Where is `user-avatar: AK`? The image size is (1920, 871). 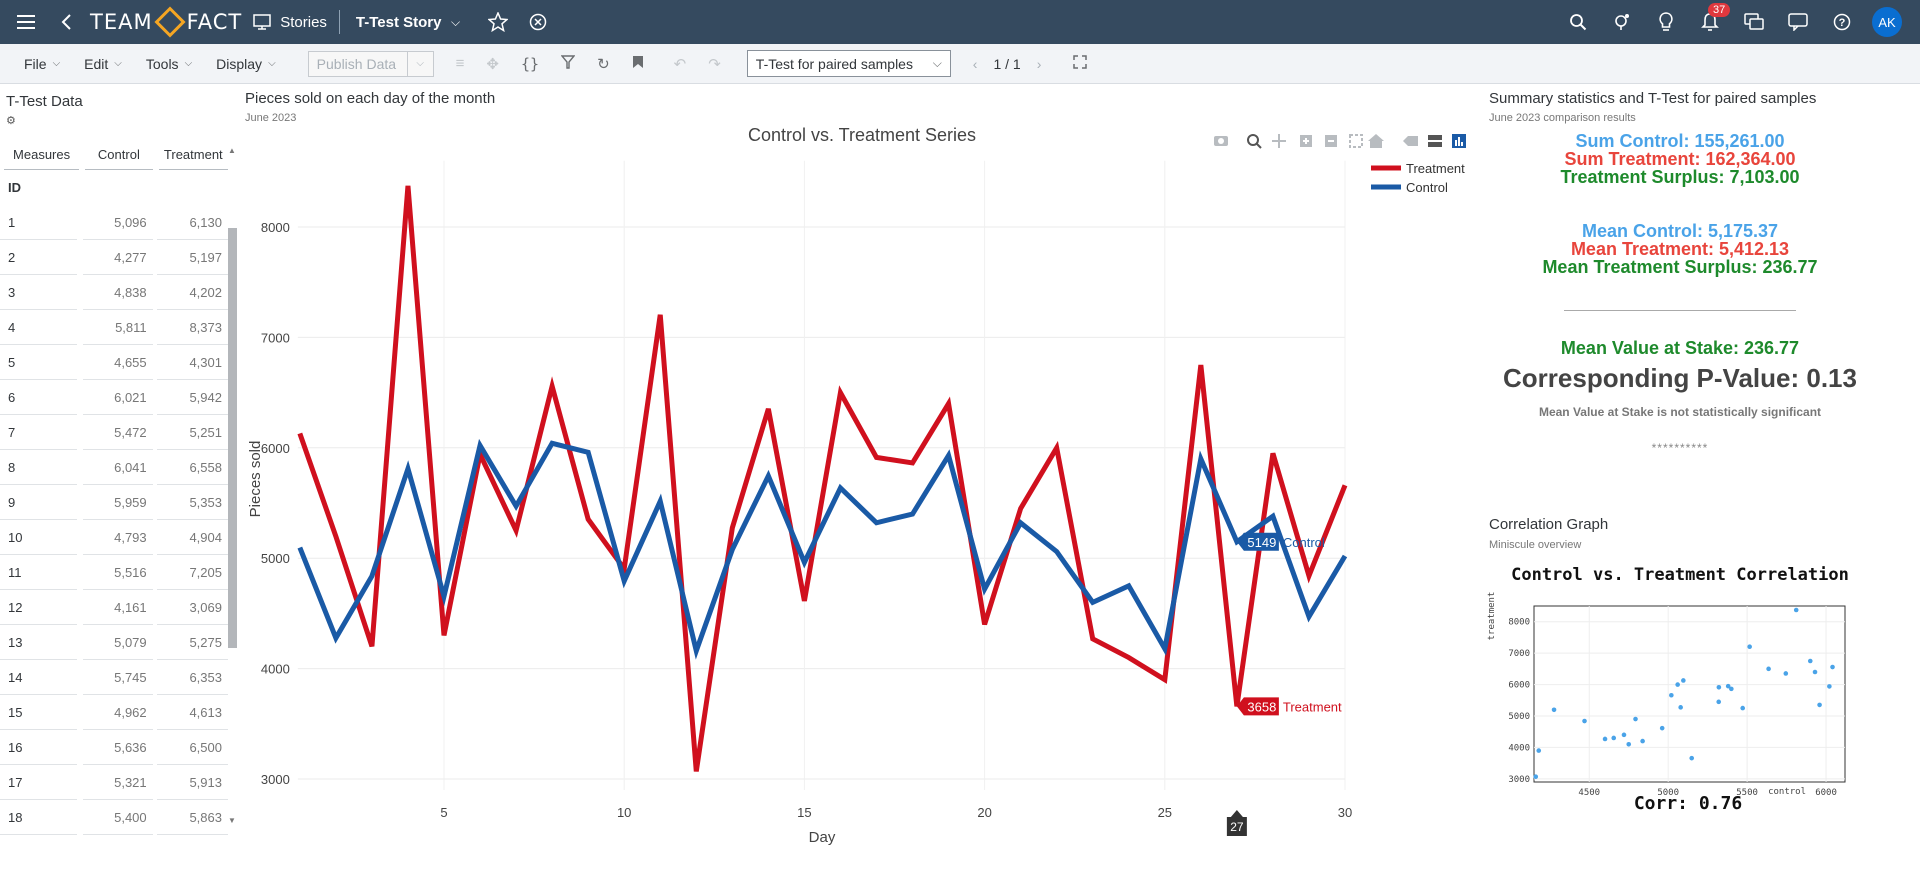
user-avatar: AK is located at coordinates (1887, 22).